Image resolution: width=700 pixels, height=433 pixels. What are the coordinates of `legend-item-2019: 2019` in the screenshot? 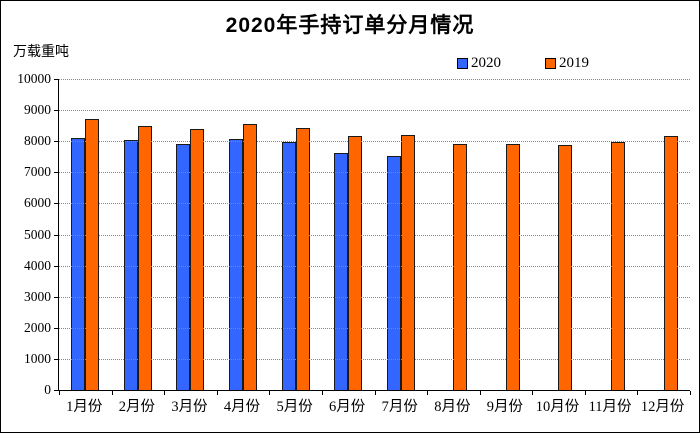 It's located at (567, 63).